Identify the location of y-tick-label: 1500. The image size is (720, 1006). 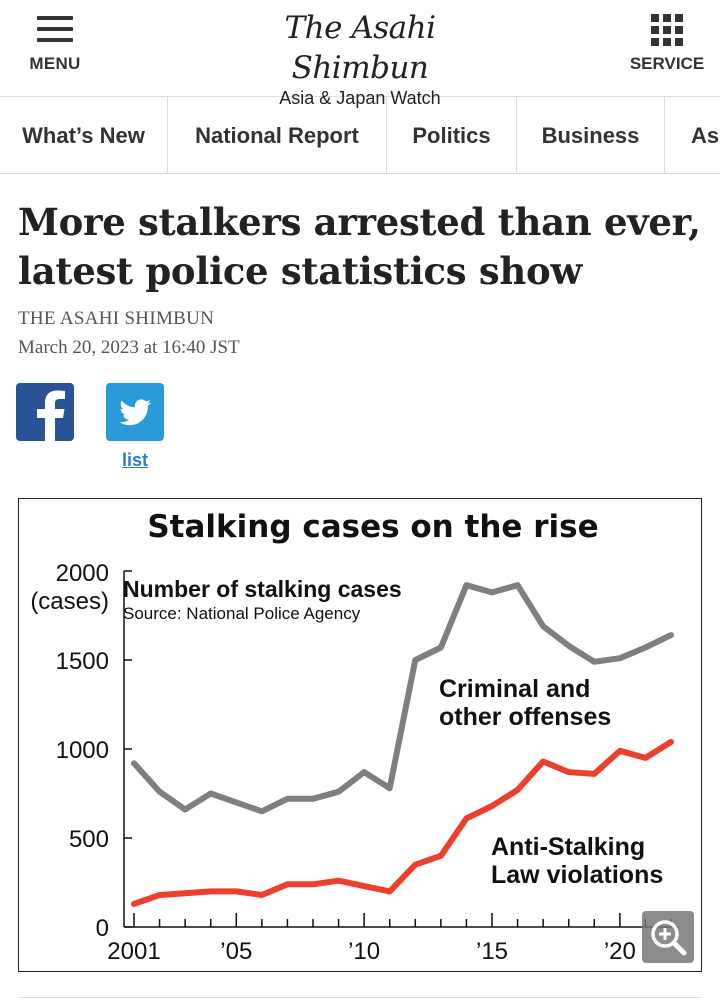
(82, 661).